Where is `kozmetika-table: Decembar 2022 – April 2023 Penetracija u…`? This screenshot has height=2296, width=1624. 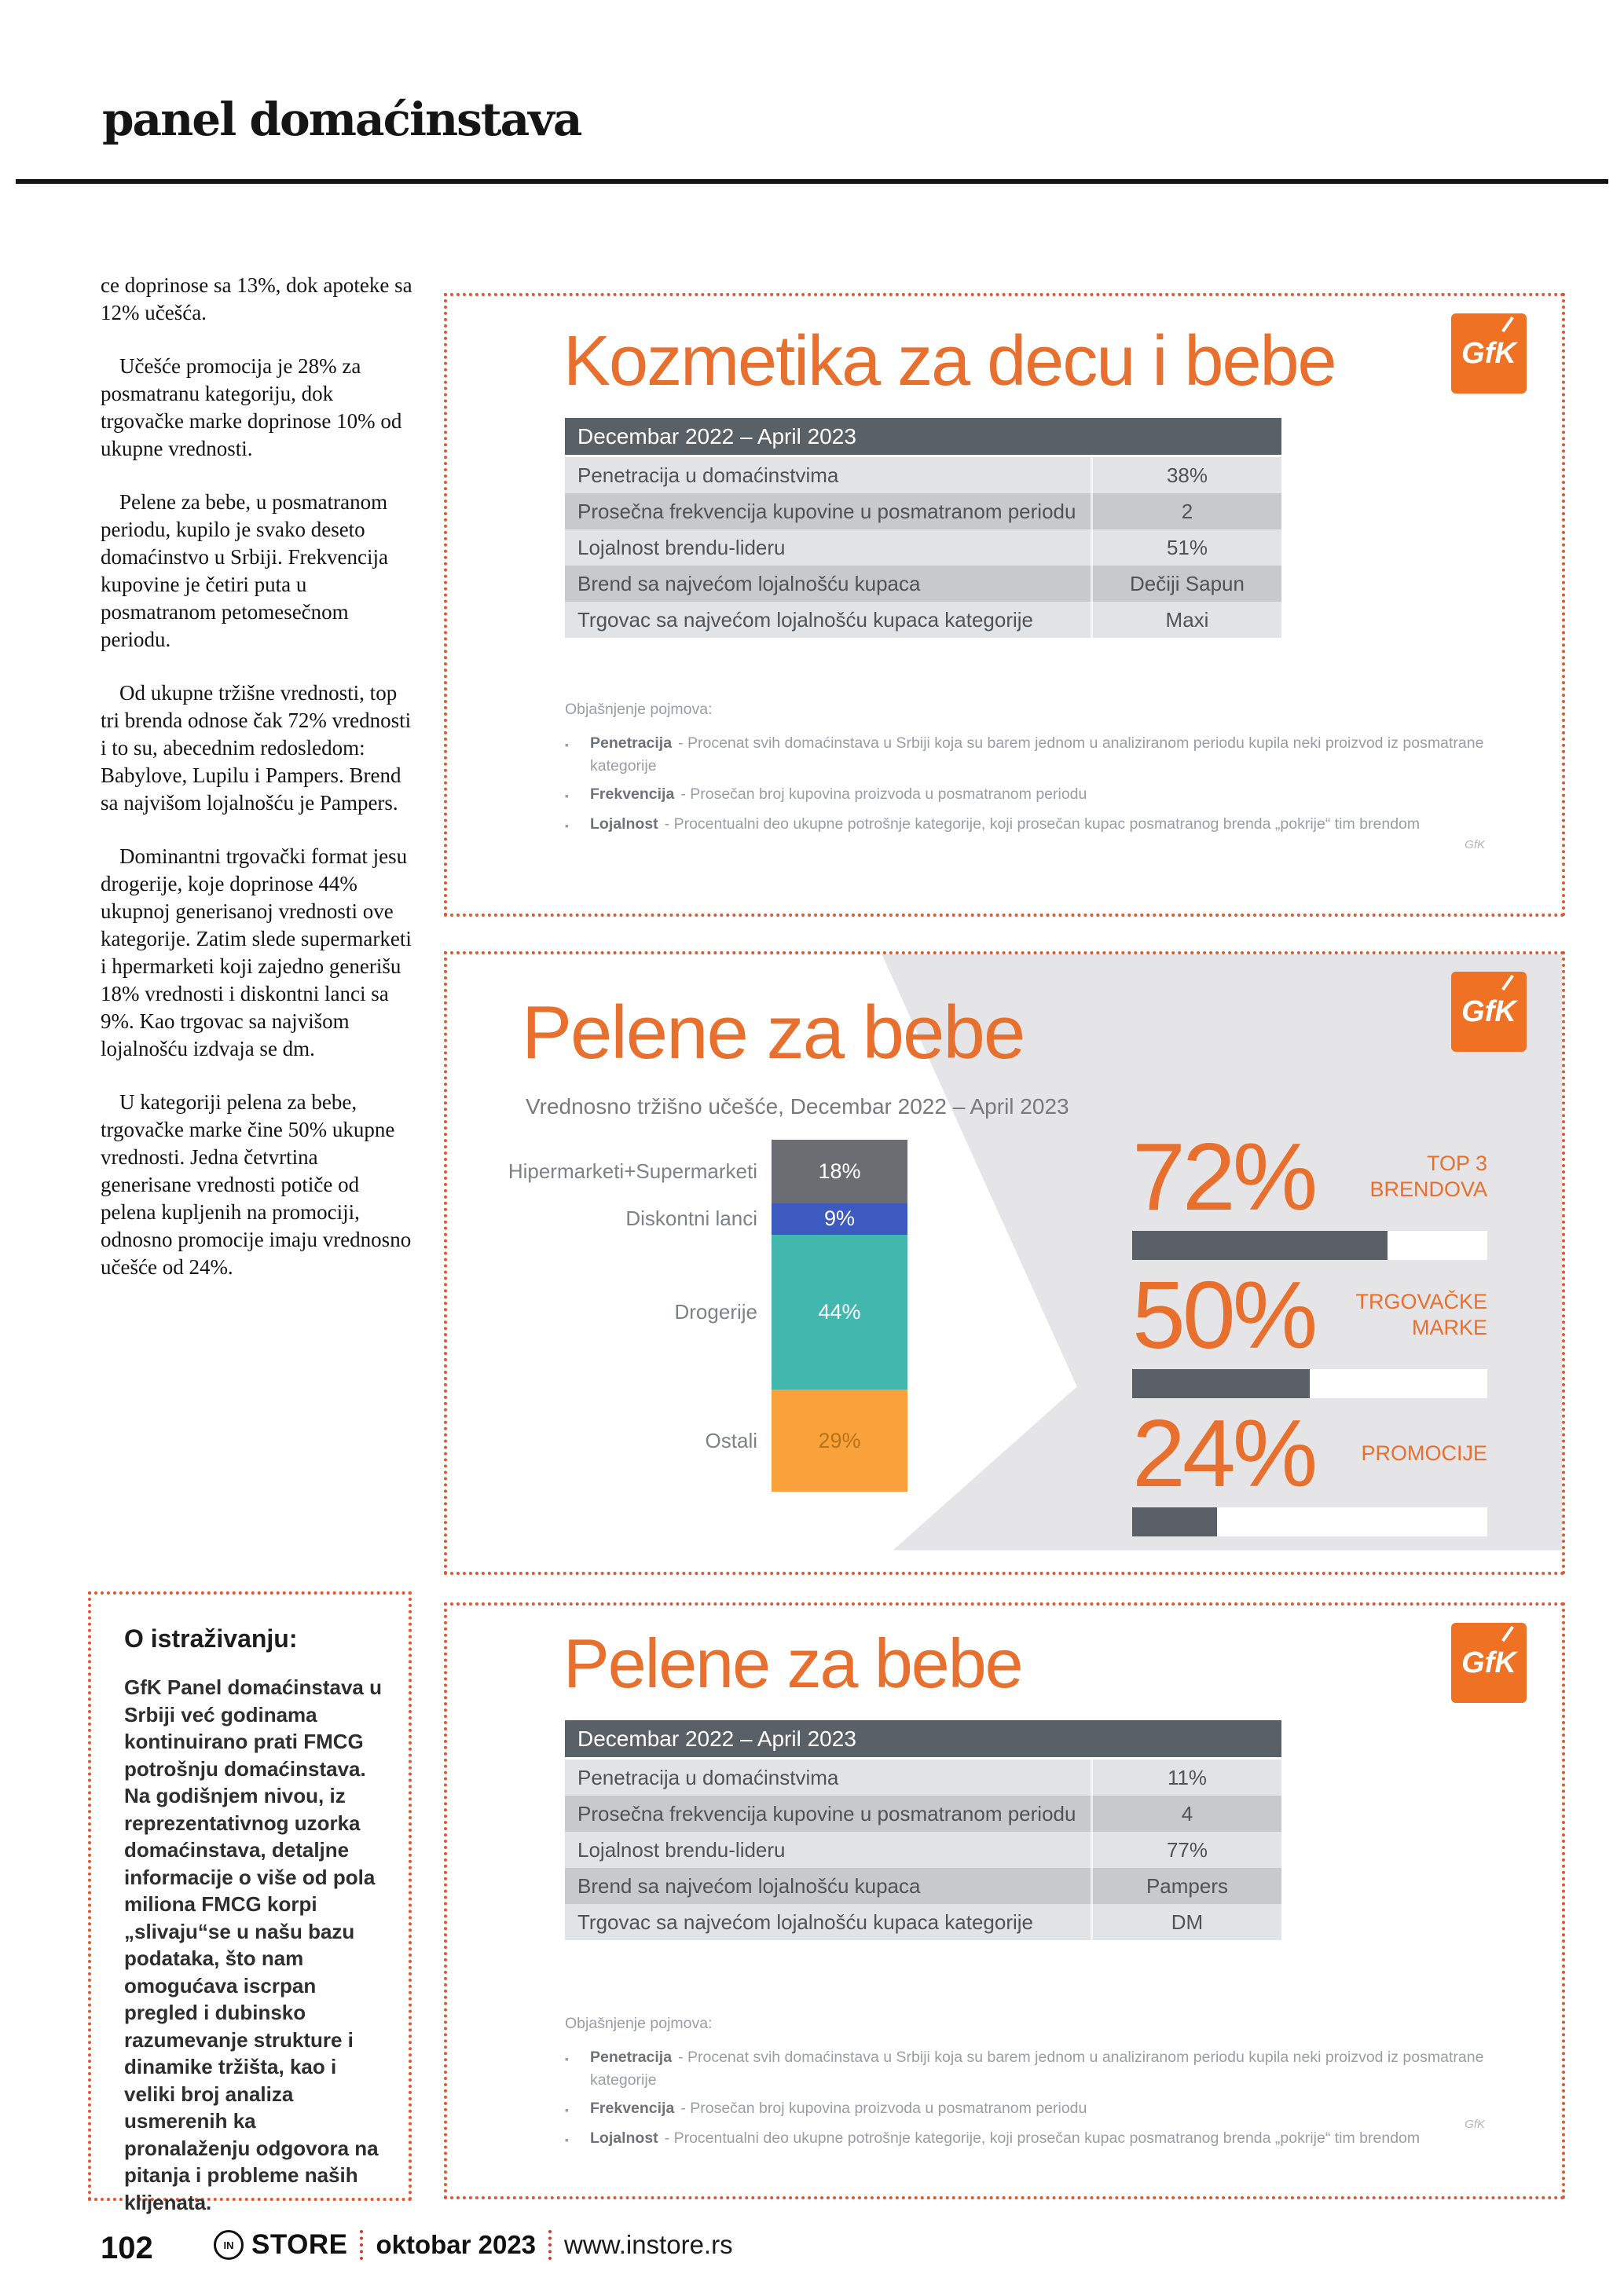
kozmetika-table: Decembar 2022 – April 2023 Penetracija u… is located at coordinates (923, 528).